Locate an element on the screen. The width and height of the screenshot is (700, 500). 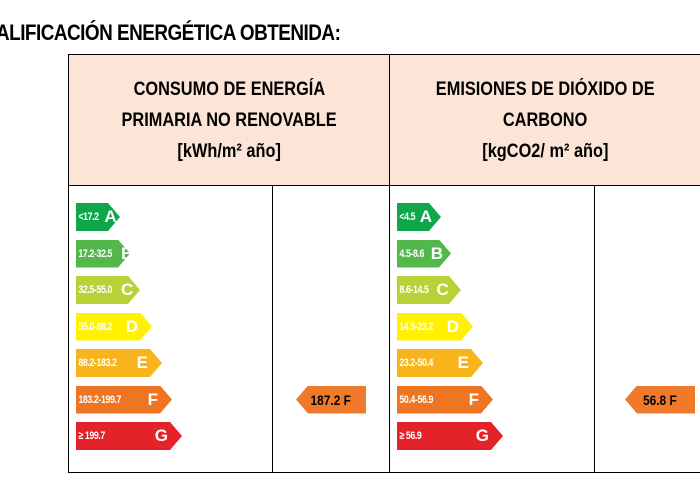
band-range-label: <17.2 is located at coordinates (88, 217).